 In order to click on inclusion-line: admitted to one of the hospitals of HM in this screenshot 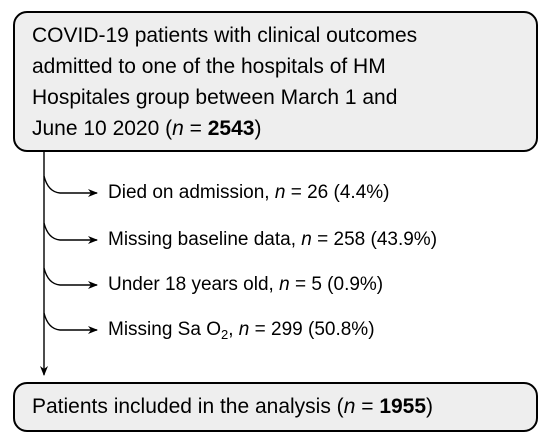, I will do `click(209, 66)`.